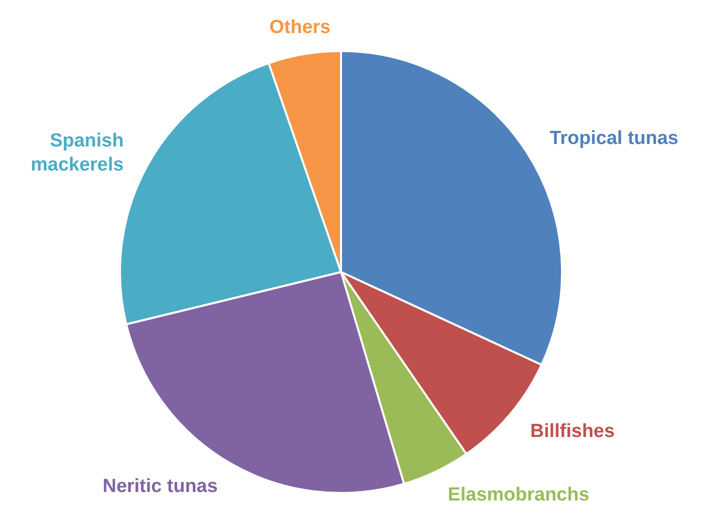 The width and height of the screenshot is (707, 514). I want to click on slice-label: Billfishes, so click(572, 431).